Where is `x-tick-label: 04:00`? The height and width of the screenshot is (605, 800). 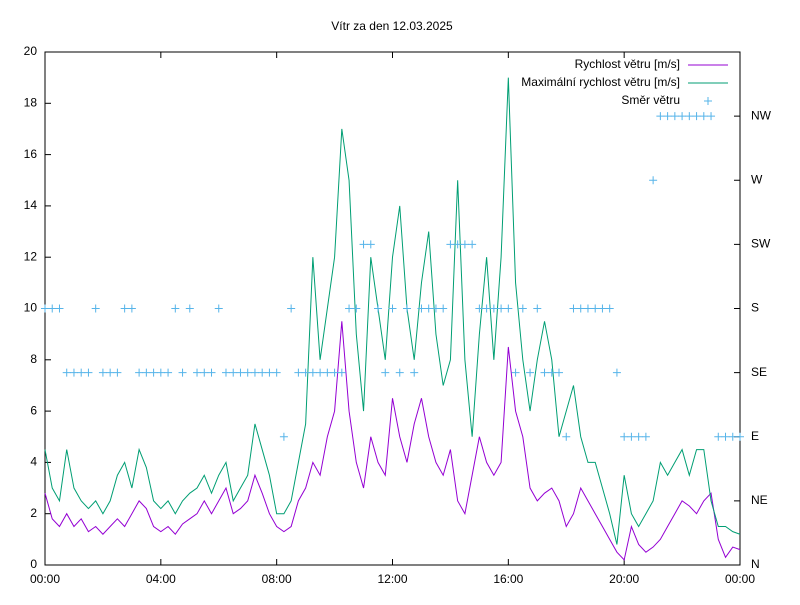 x-tick-label: 04:00 is located at coordinates (161, 579).